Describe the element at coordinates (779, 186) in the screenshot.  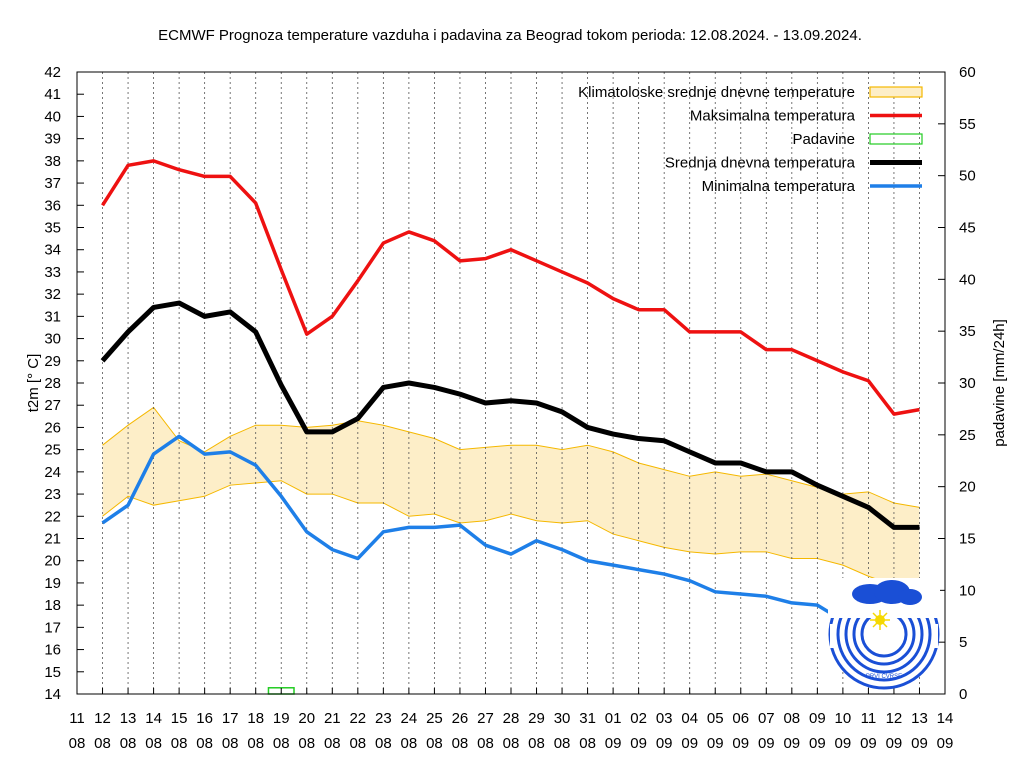
I see `legend-label: Minimalna temperatura` at that location.